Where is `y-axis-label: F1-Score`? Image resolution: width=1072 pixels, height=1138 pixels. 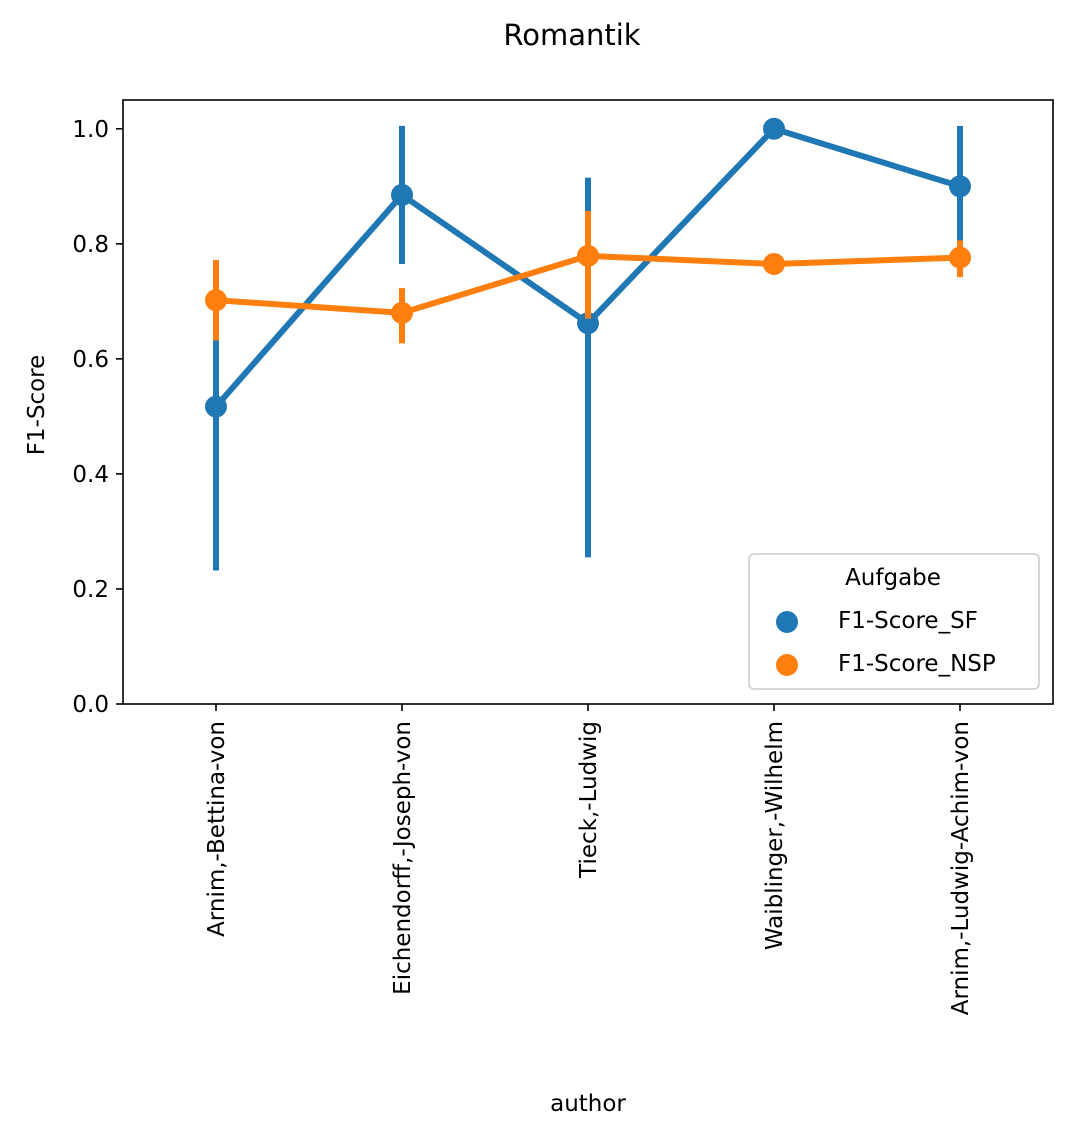 y-axis-label: F1-Score is located at coordinates (37, 405).